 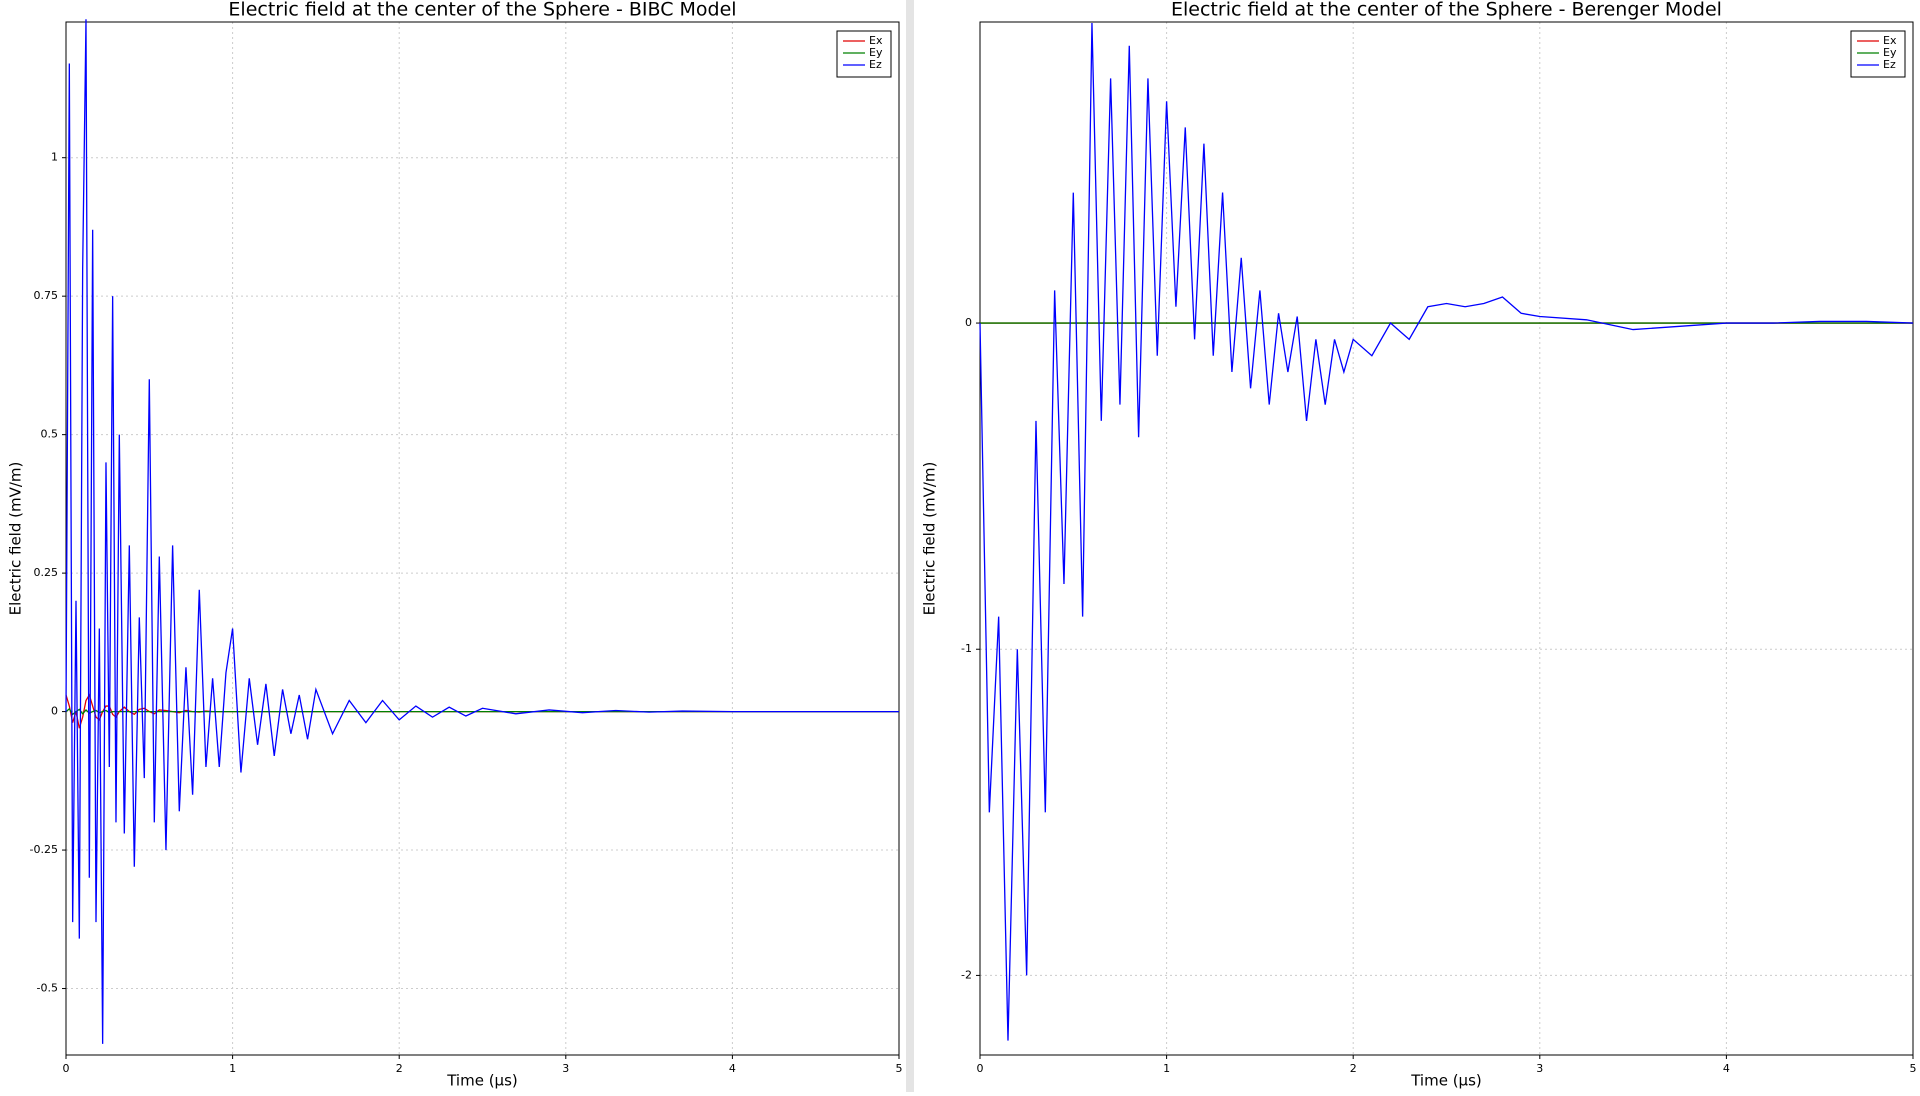 I want to click on series-line, so click(x=482, y=711).